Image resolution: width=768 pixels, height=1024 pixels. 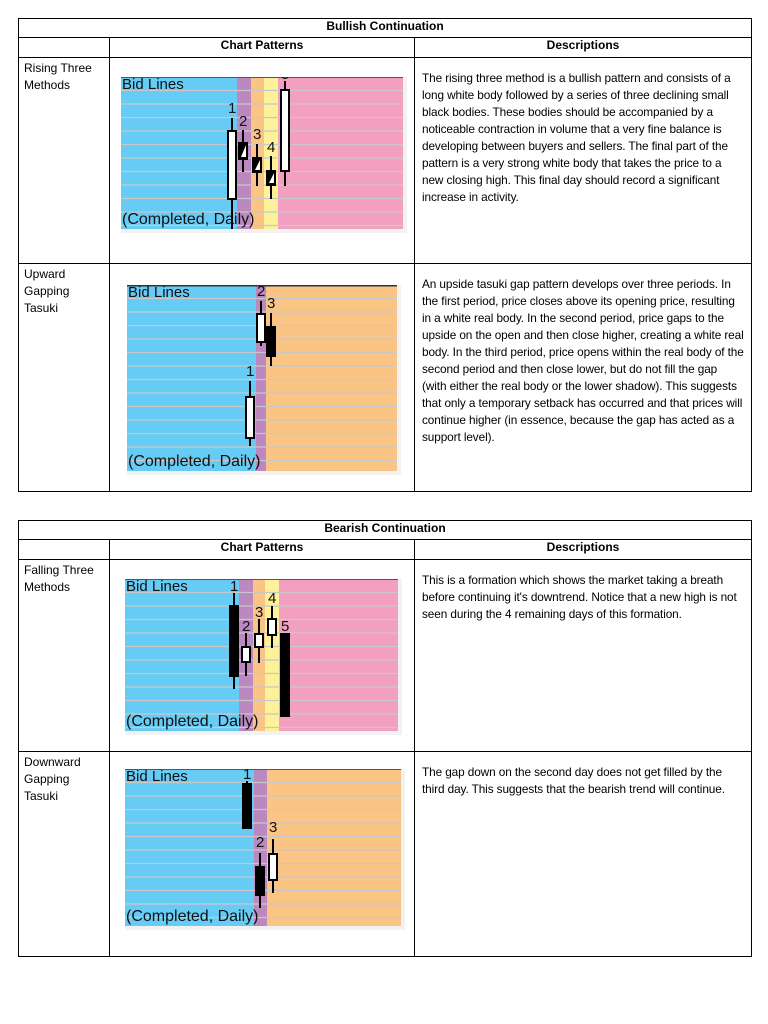 What do you see at coordinates (385, 530) in the screenshot?
I see `table-title: Bearish Continuation` at bounding box center [385, 530].